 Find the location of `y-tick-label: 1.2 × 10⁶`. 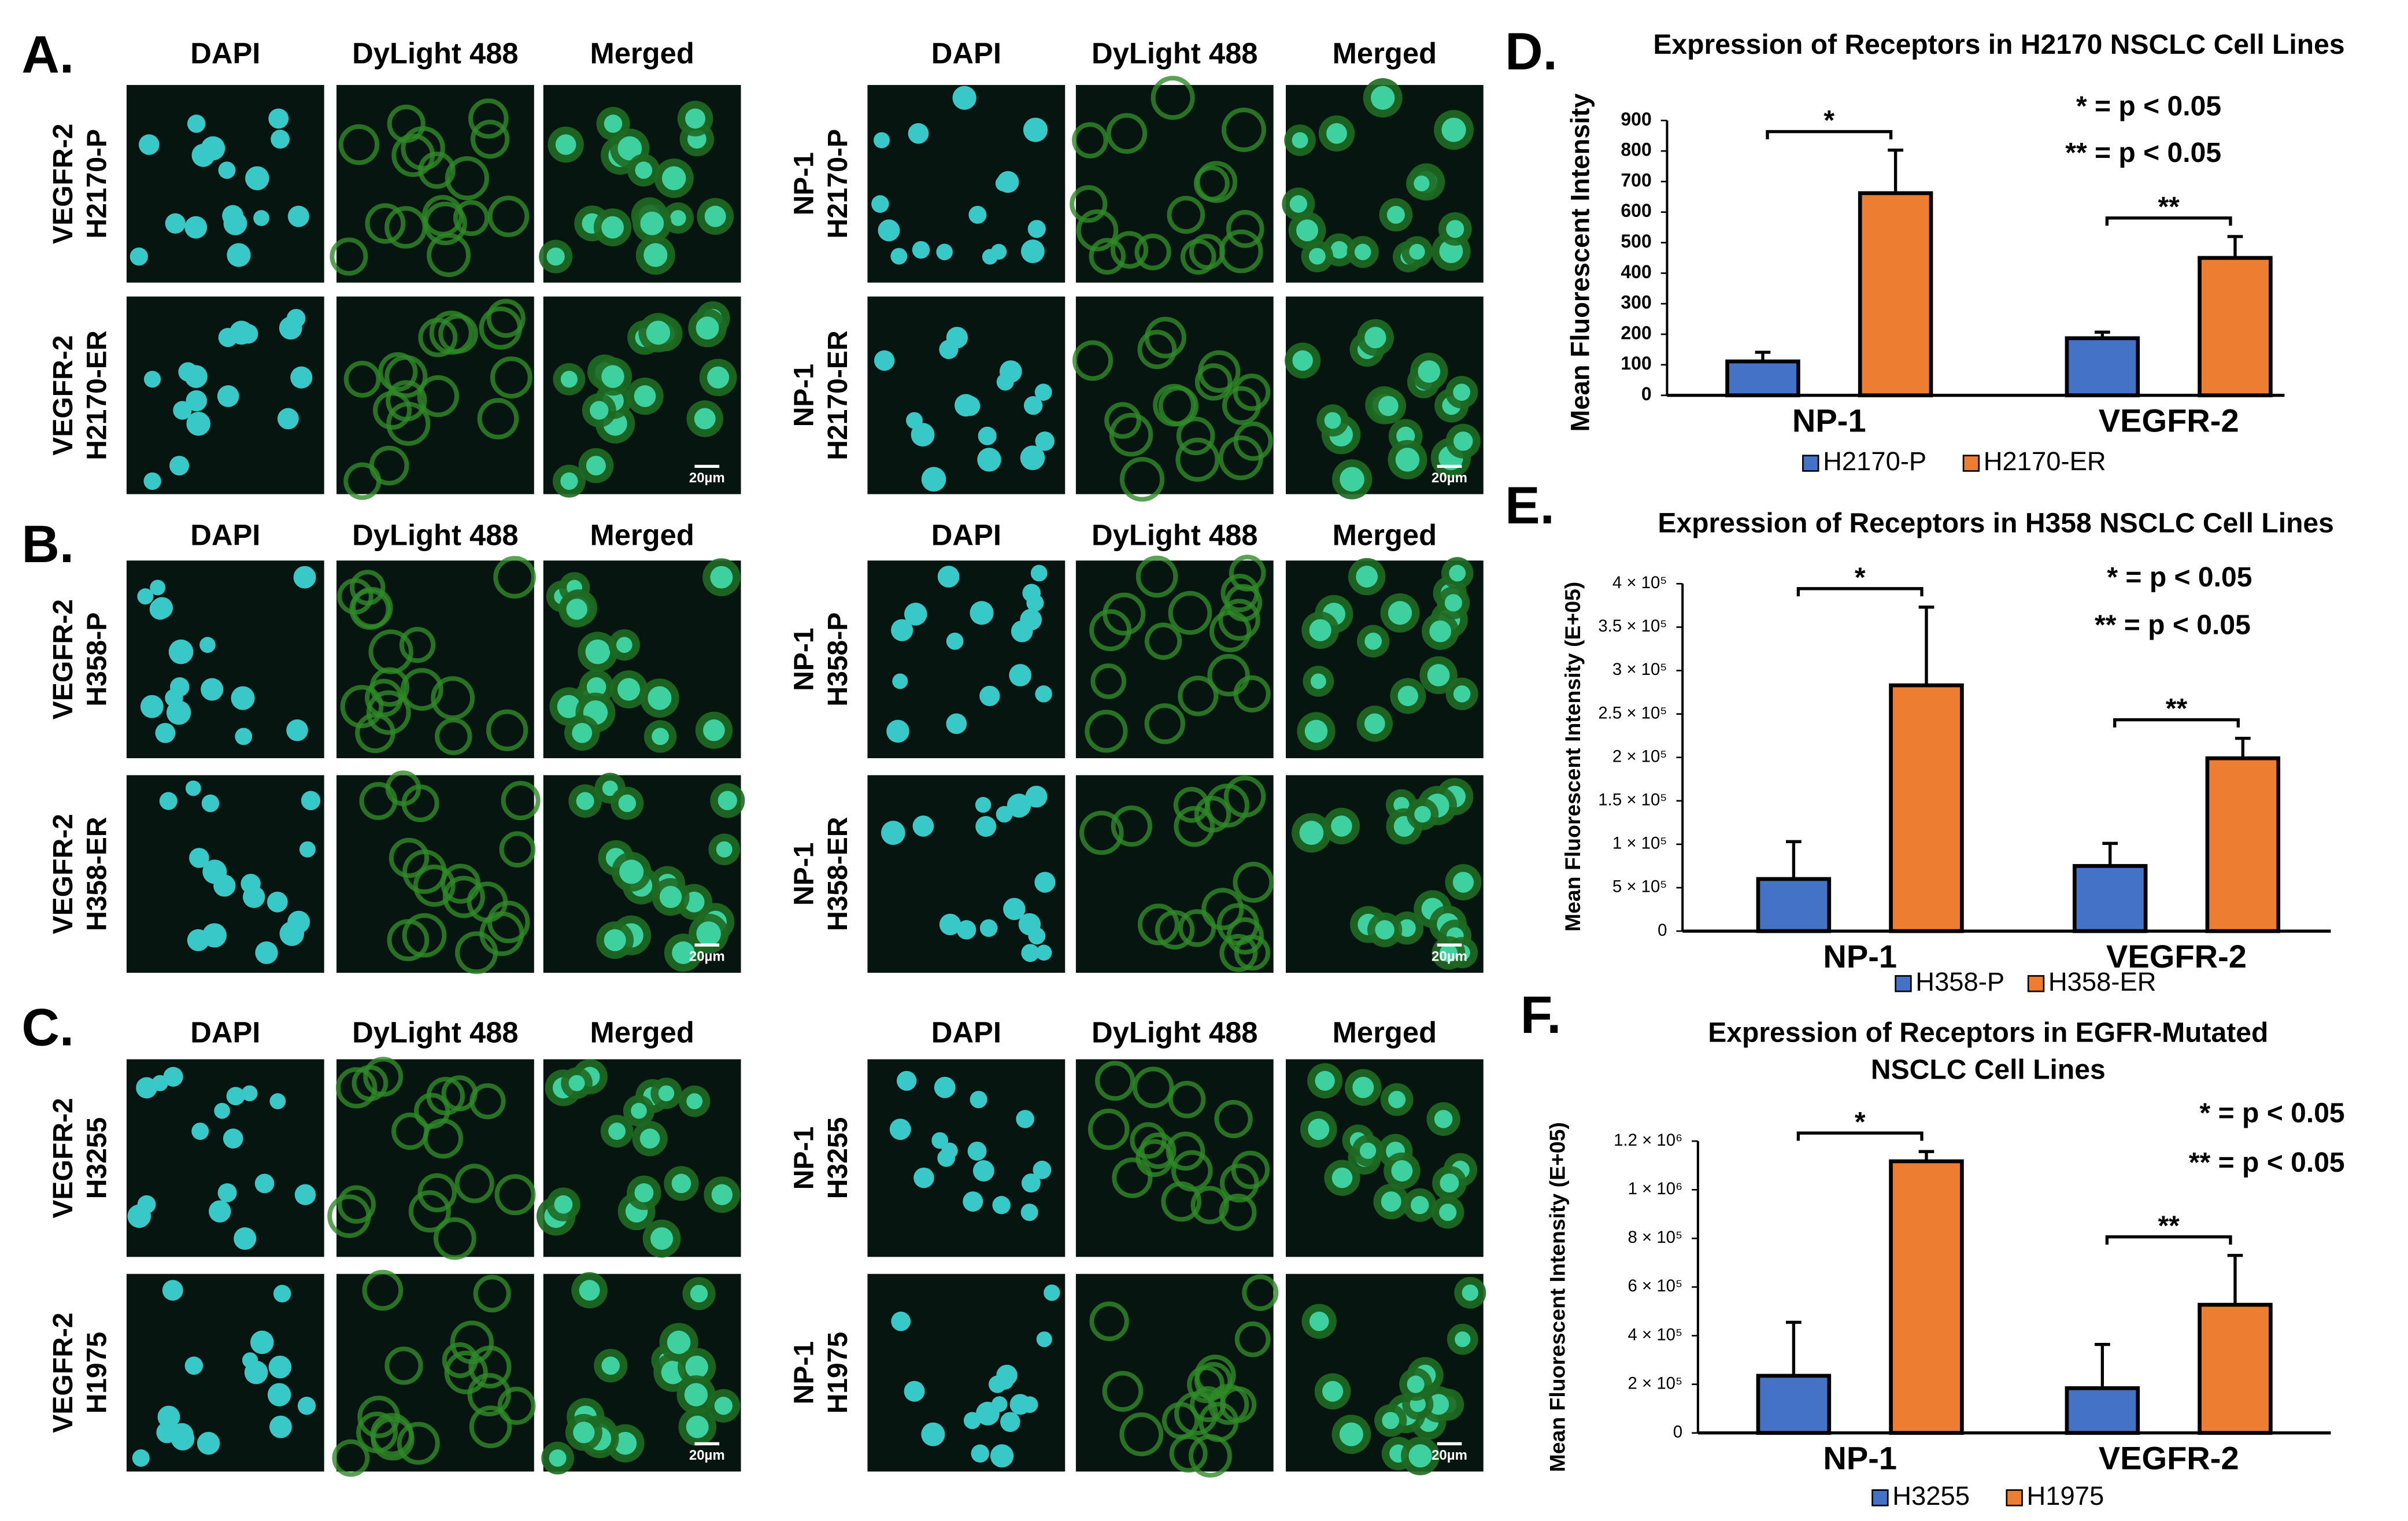

y-tick-label: 1.2 × 10⁶ is located at coordinates (1648, 1141).